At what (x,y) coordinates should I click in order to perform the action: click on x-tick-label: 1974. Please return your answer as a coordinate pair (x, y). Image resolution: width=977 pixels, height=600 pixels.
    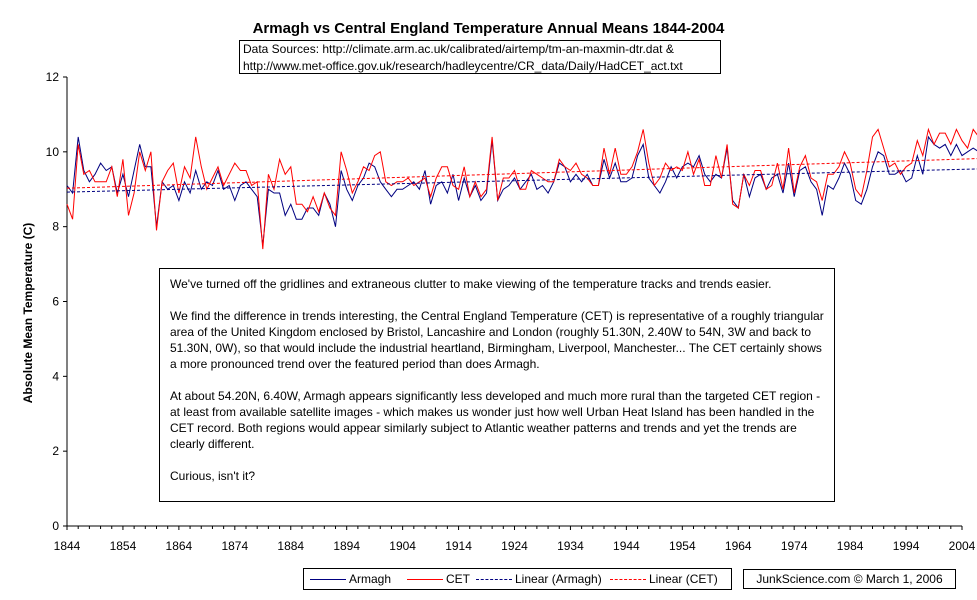
    Looking at the image, I should click on (794, 546).